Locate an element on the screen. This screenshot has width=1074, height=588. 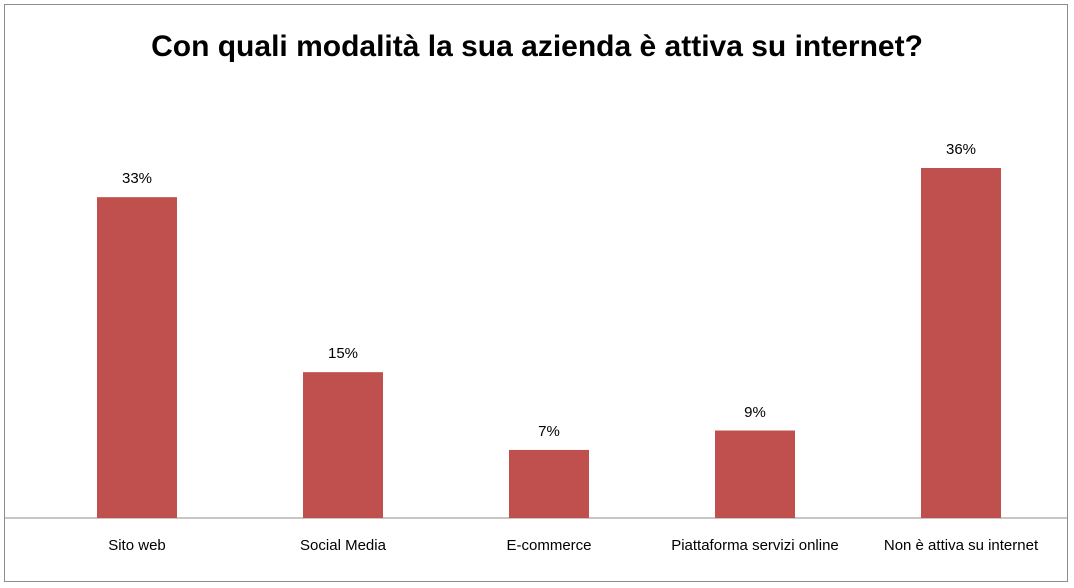
value-label: 15% is located at coordinates (343, 354).